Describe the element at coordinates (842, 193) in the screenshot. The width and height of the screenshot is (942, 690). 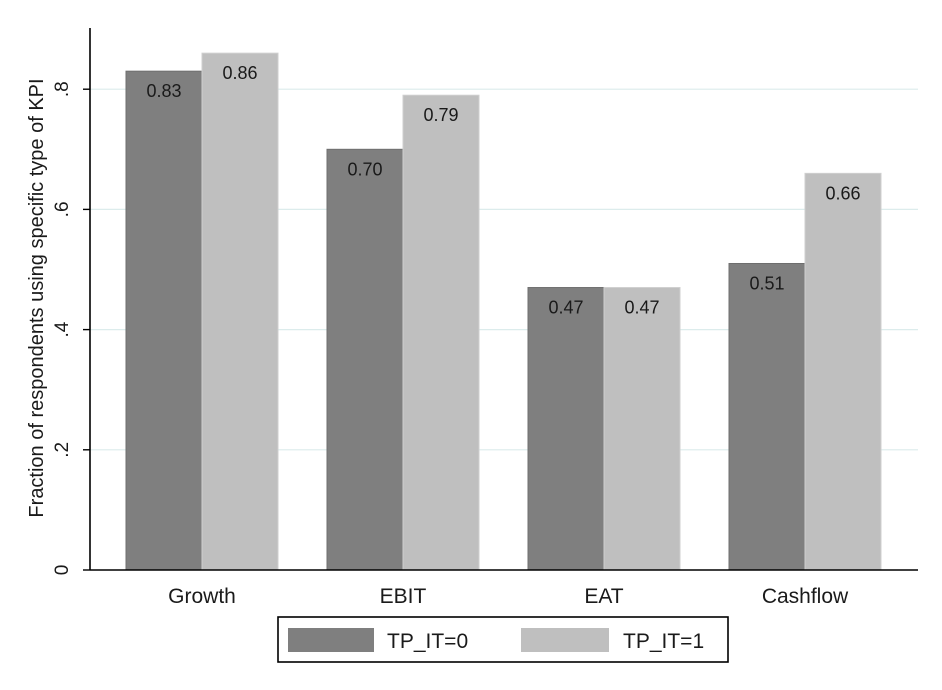
I see `bar-value-label: 0.66` at that location.